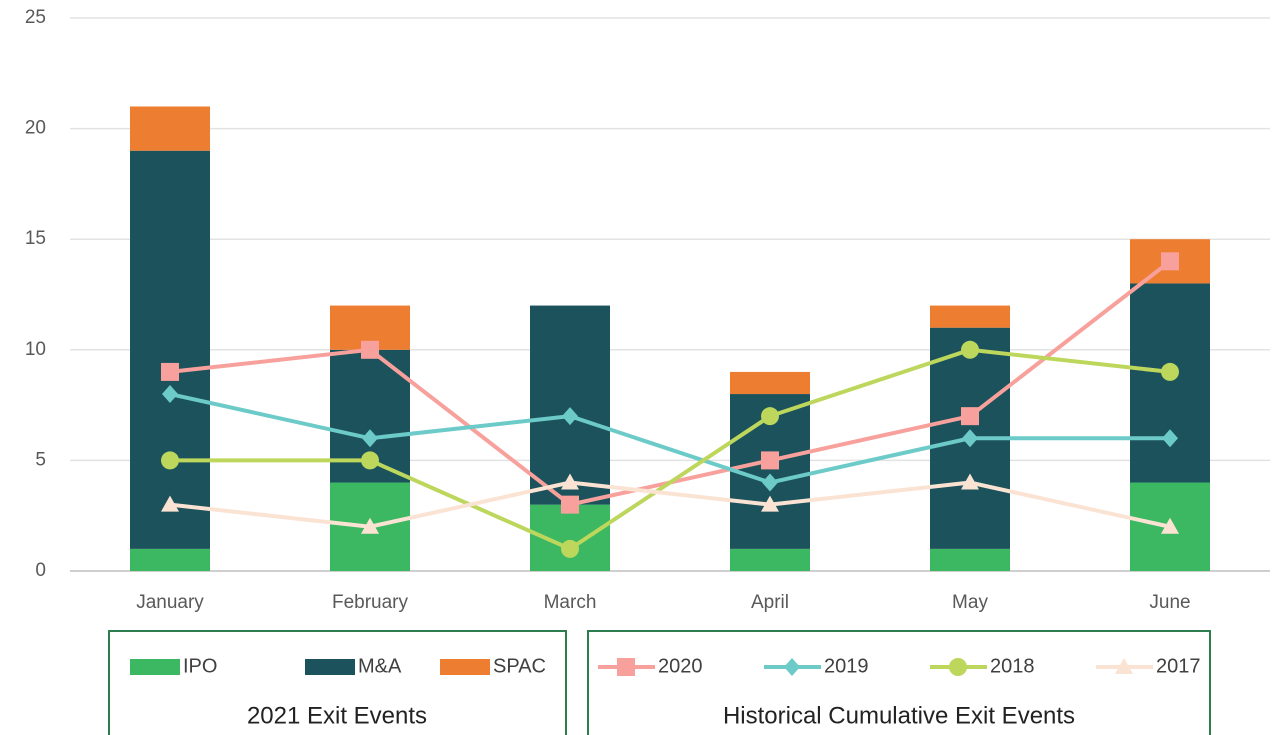  I want to click on x-tick-label: June, so click(1169, 602).